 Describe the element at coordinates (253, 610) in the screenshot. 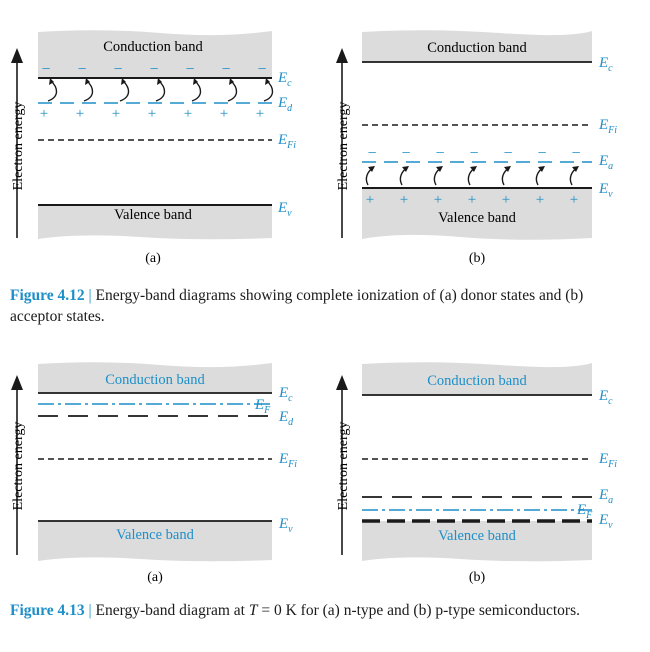

I see `caption-temperature-symbol: T` at that location.